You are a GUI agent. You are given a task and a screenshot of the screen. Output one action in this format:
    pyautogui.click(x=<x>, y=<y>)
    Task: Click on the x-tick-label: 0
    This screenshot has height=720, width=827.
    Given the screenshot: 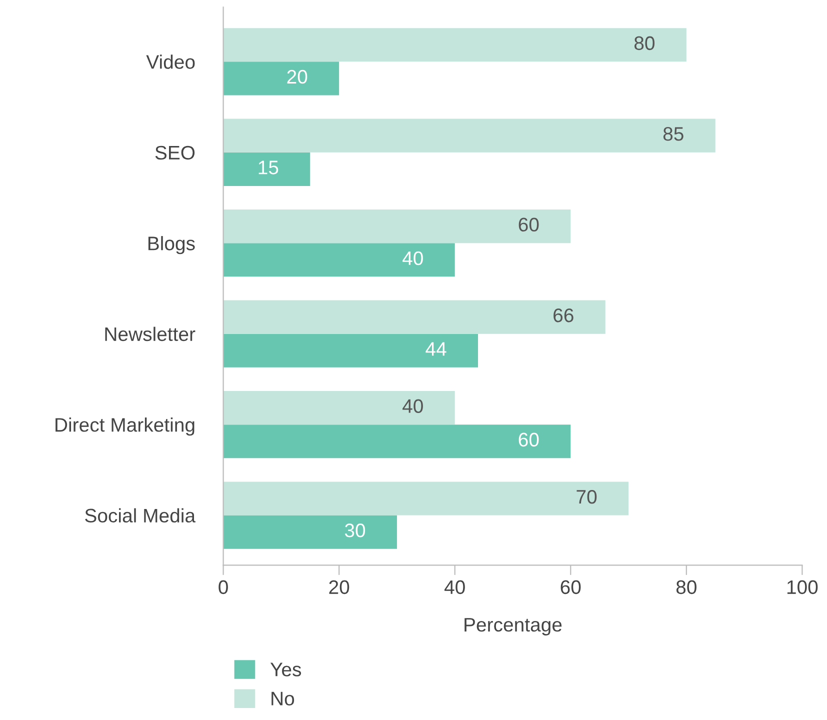 What is the action you would take?
    pyautogui.click(x=223, y=587)
    